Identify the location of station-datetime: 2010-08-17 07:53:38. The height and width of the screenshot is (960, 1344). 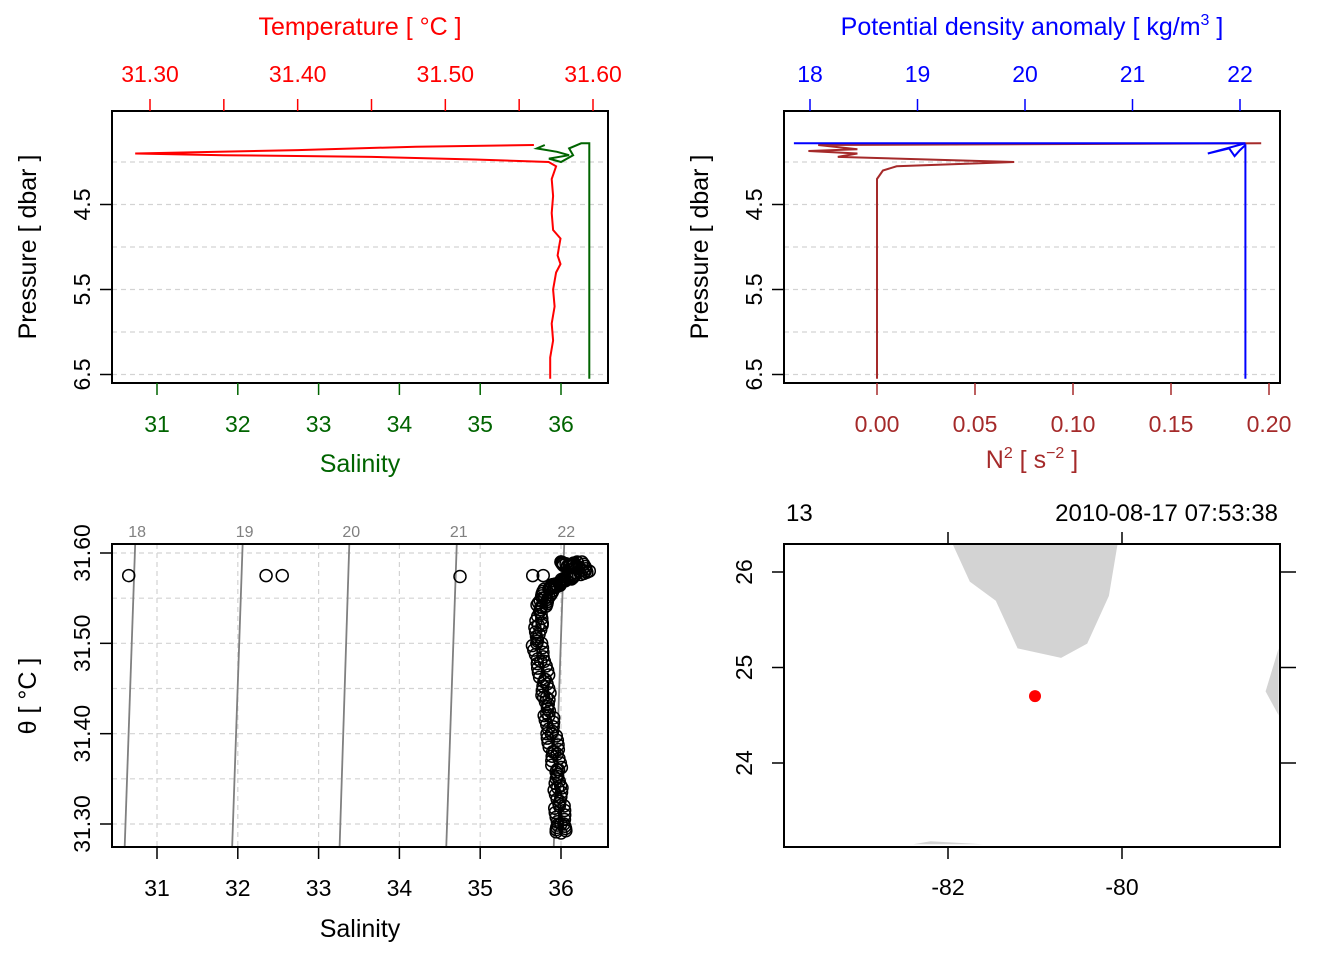
(1166, 513).